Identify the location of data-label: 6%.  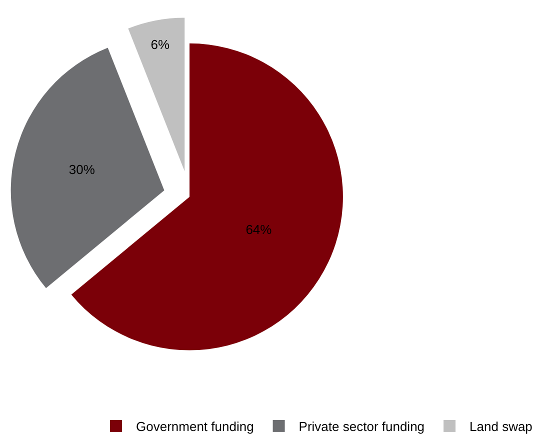
(160, 44).